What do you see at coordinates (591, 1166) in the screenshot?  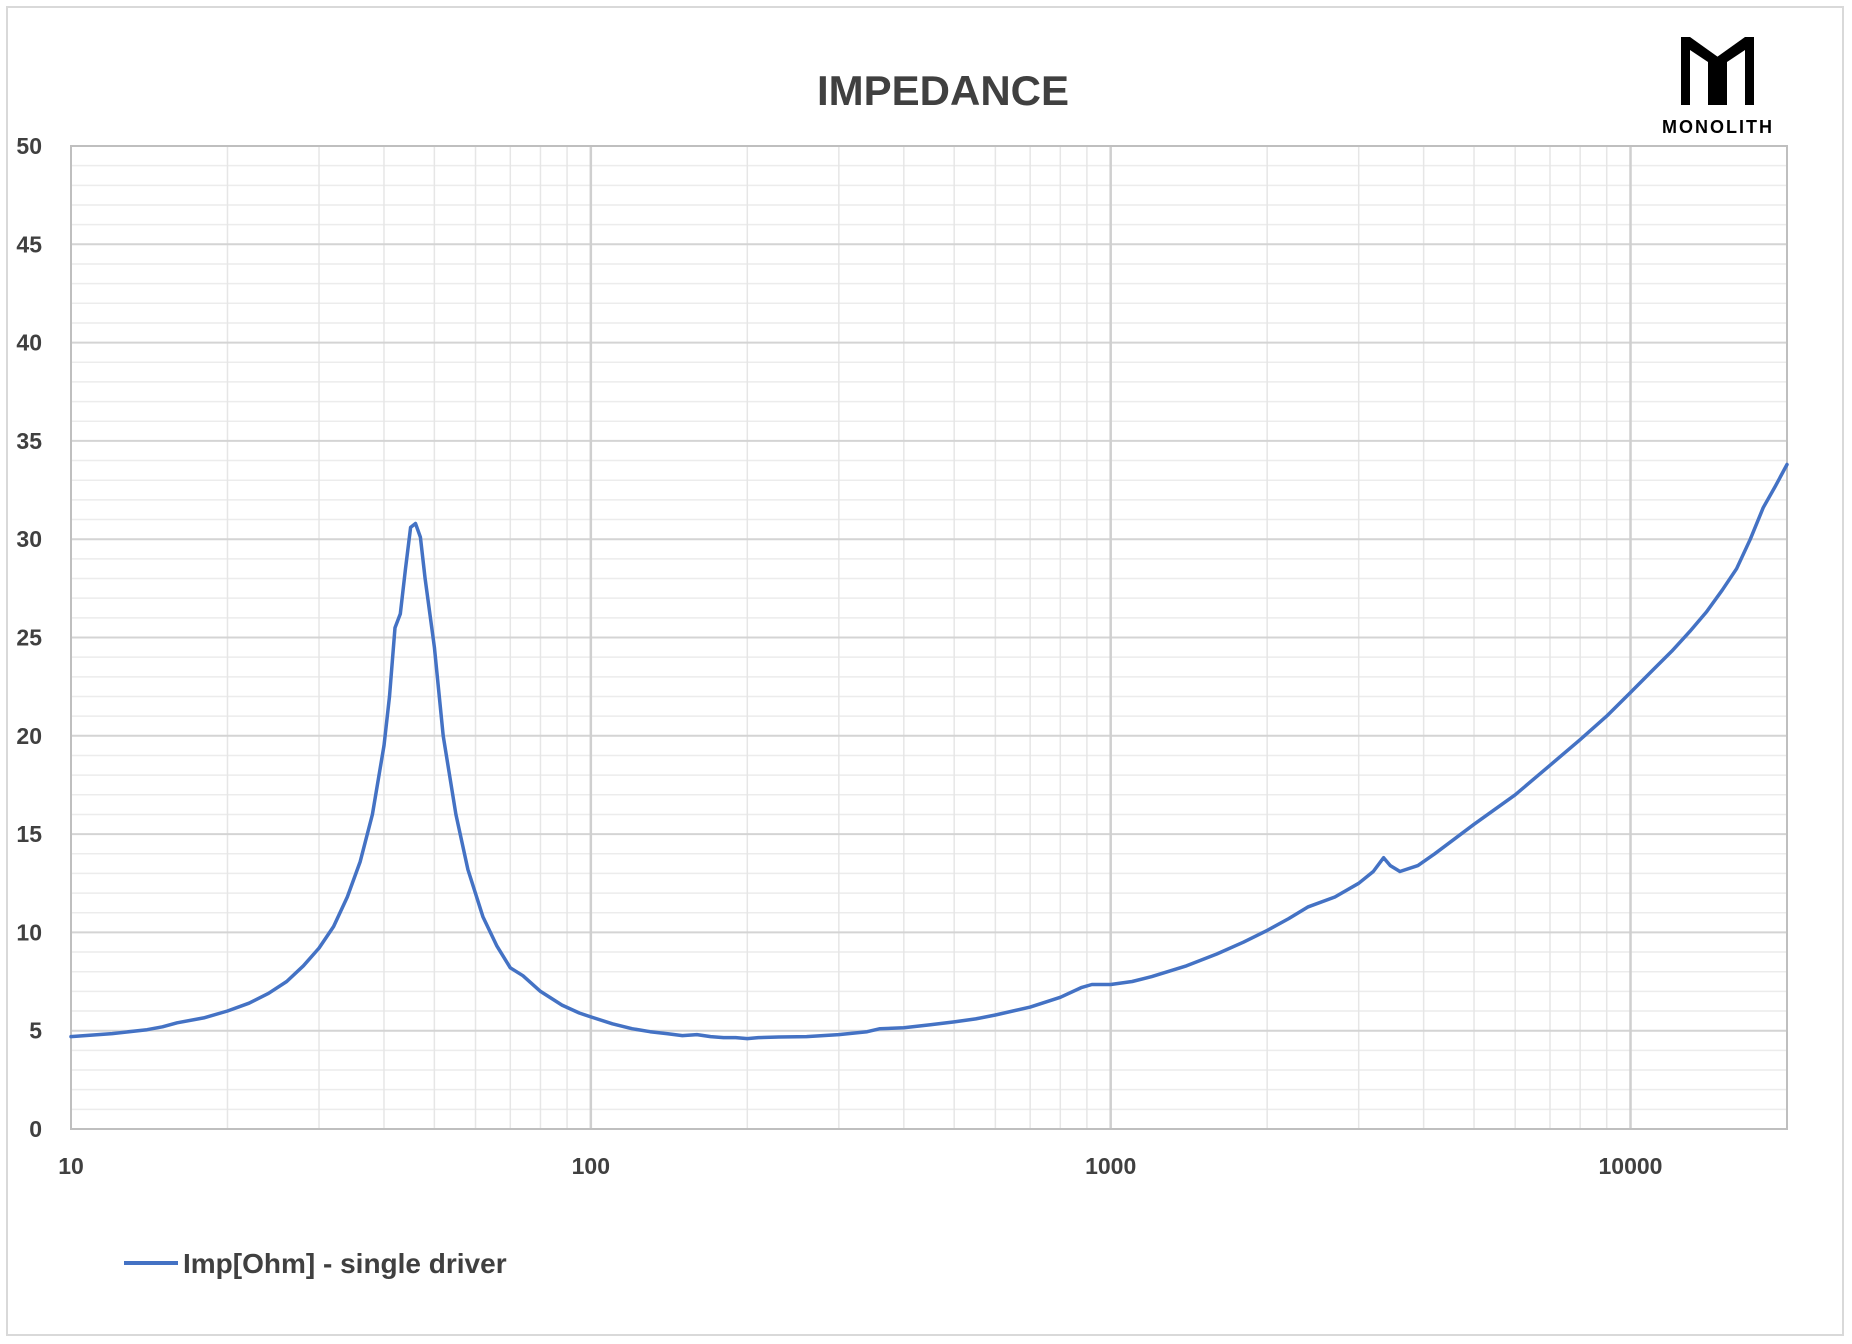 I see `x-tick-label: 100` at bounding box center [591, 1166].